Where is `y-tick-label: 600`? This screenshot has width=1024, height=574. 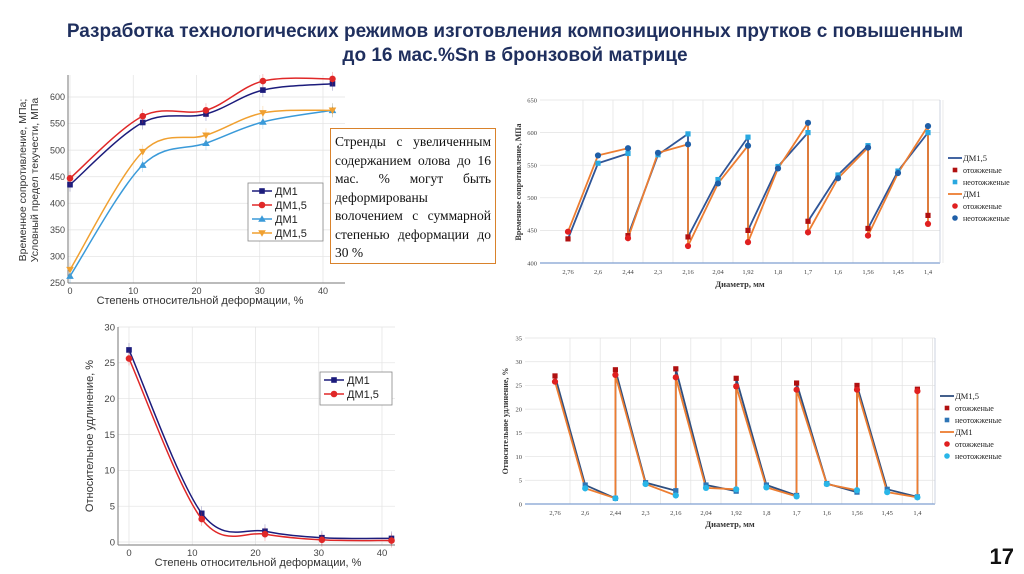
y-tick-label: 600 is located at coordinates (57, 97).